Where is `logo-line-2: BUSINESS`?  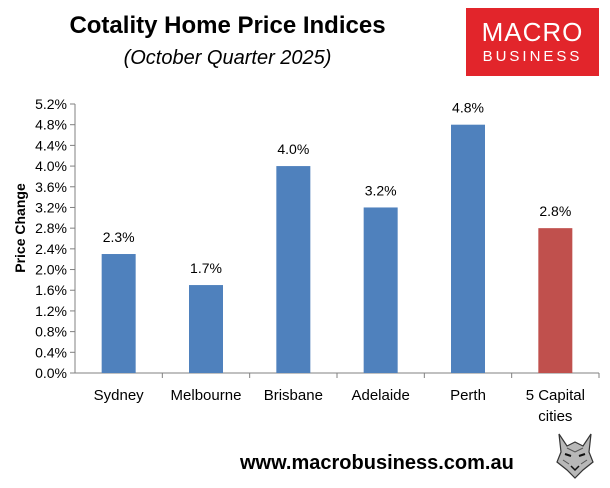
logo-line-2: BUSINESS is located at coordinates (532, 56).